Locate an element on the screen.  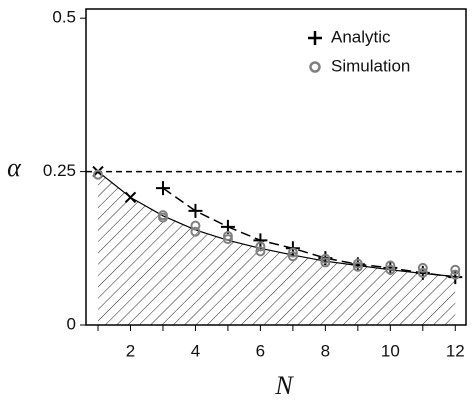
legend-label: Simulation is located at coordinates (370, 65).